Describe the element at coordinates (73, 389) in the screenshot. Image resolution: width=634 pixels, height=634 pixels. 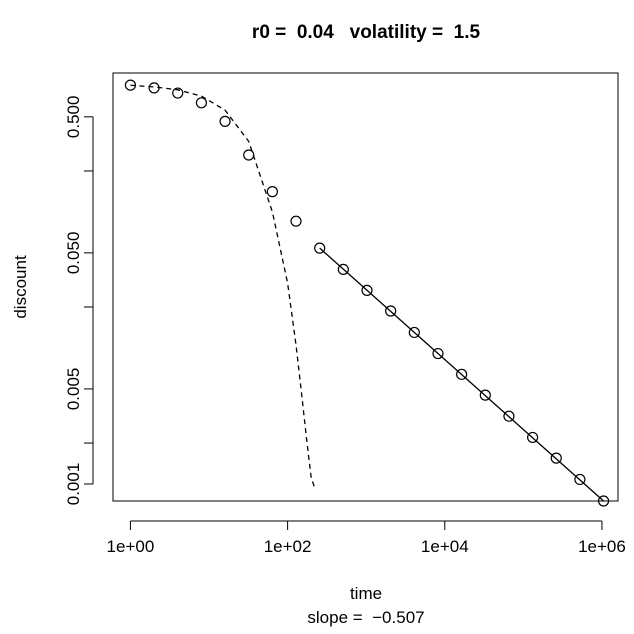
I see `y-tick-label: 0.005` at that location.